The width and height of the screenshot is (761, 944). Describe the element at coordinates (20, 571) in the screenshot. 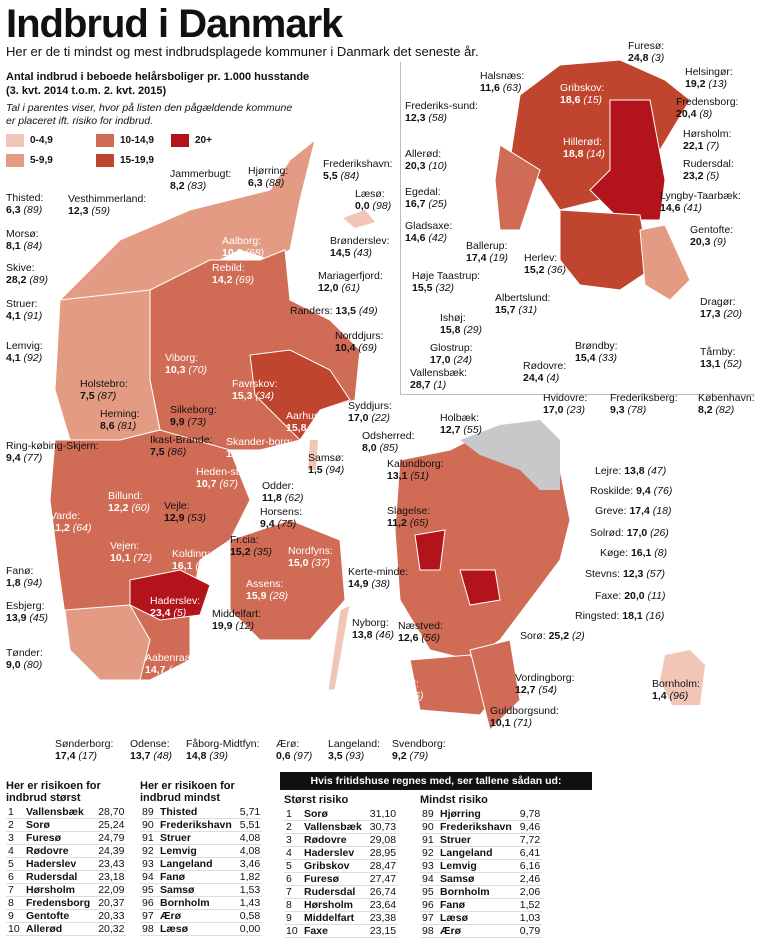

I see `municipality-name: Fanø:` at that location.